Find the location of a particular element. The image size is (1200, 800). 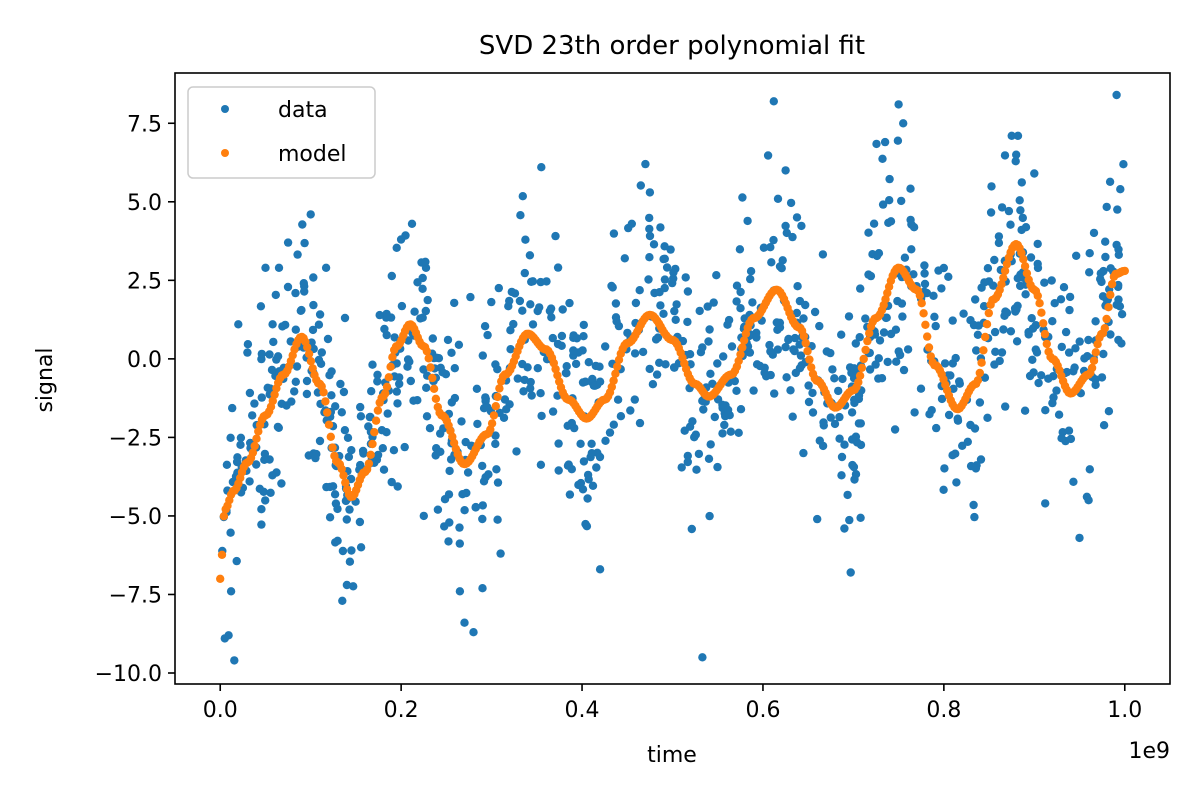

legend: data model is located at coordinates (281, 132).